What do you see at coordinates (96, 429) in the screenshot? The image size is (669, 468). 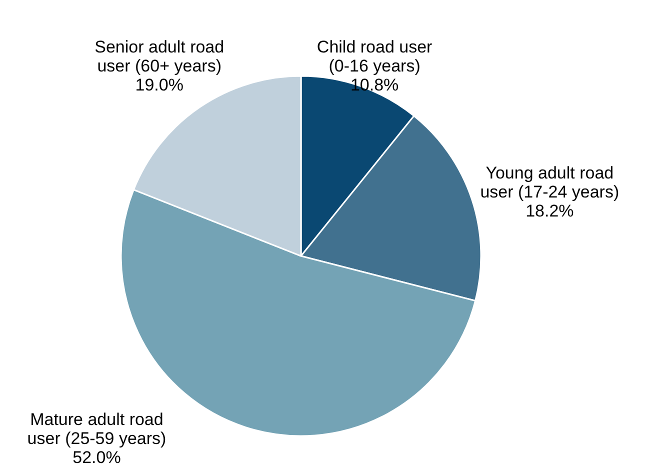 I see `slice-label: Mature adult road user (25-59 years)` at bounding box center [96, 429].